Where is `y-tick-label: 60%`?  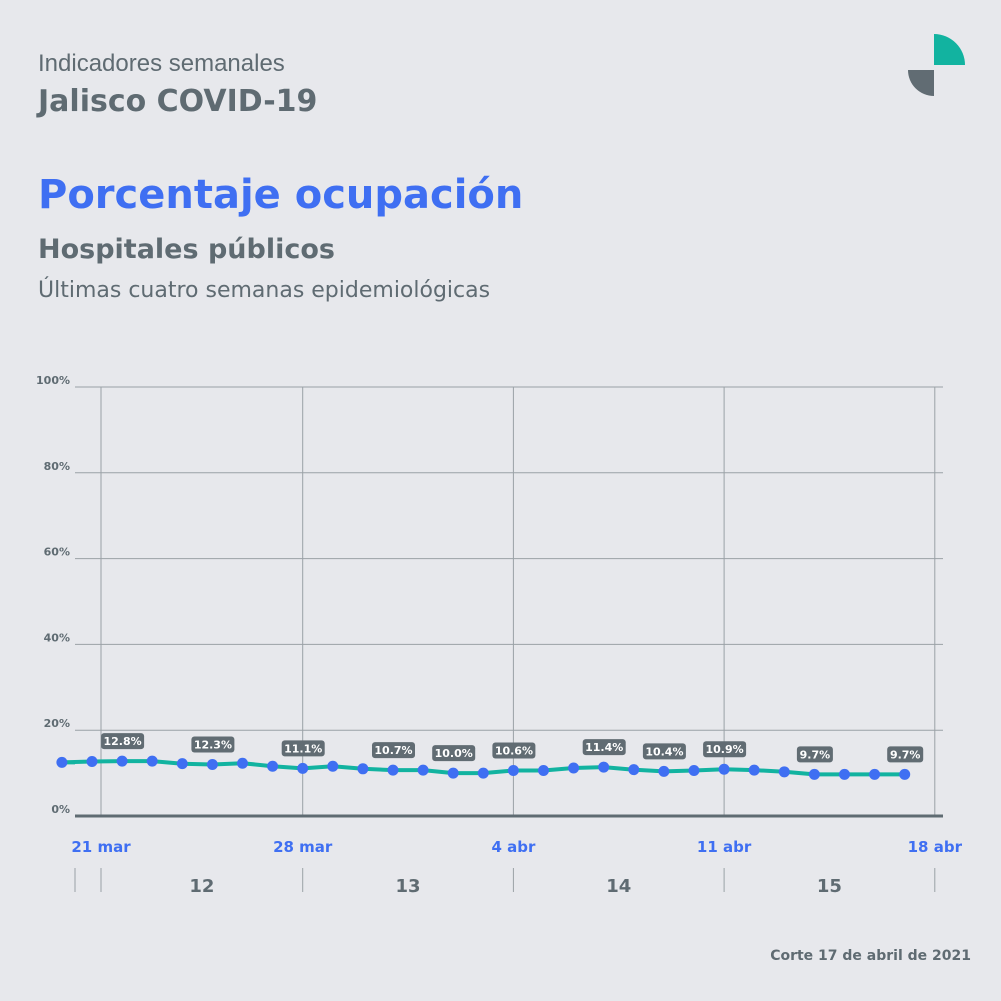
y-tick-label: 60% is located at coordinates (57, 552).